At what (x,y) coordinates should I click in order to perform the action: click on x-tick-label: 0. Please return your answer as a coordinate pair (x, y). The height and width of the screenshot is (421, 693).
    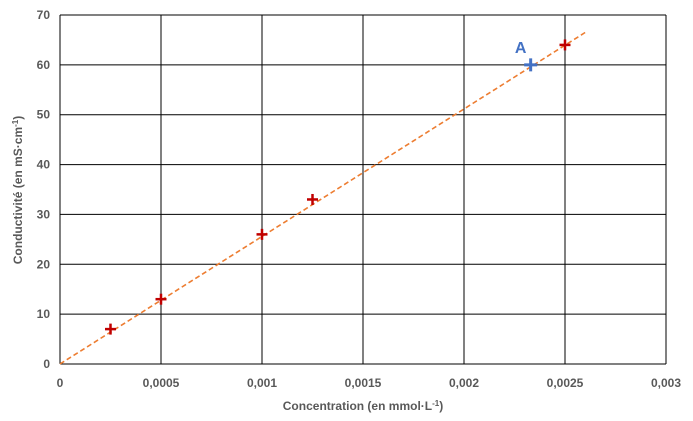
    Looking at the image, I should click on (60, 383).